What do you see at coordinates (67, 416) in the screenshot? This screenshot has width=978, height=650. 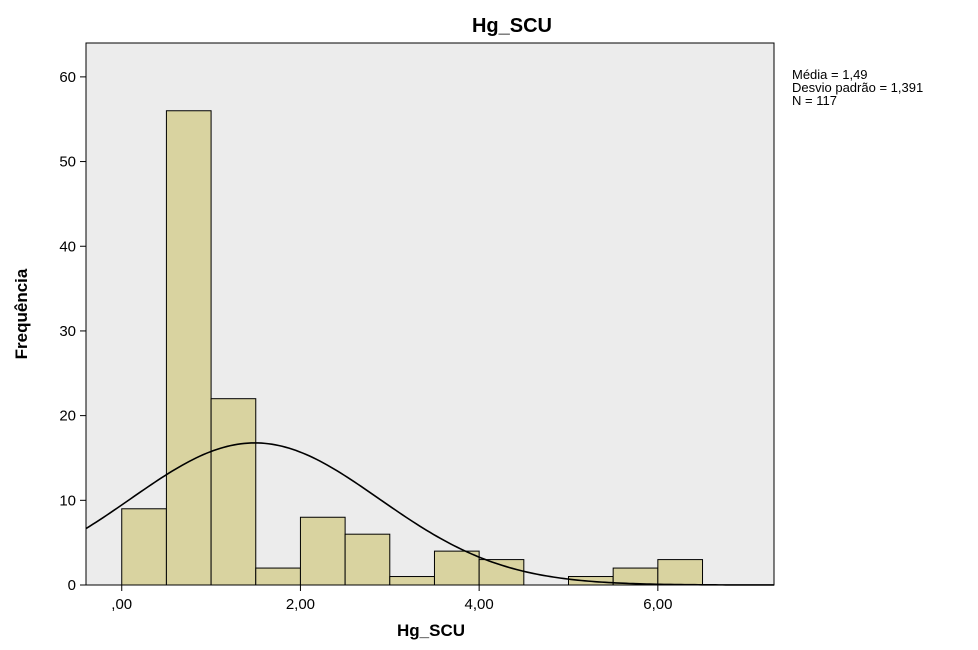 I see `y-tick-label-2: 20` at bounding box center [67, 416].